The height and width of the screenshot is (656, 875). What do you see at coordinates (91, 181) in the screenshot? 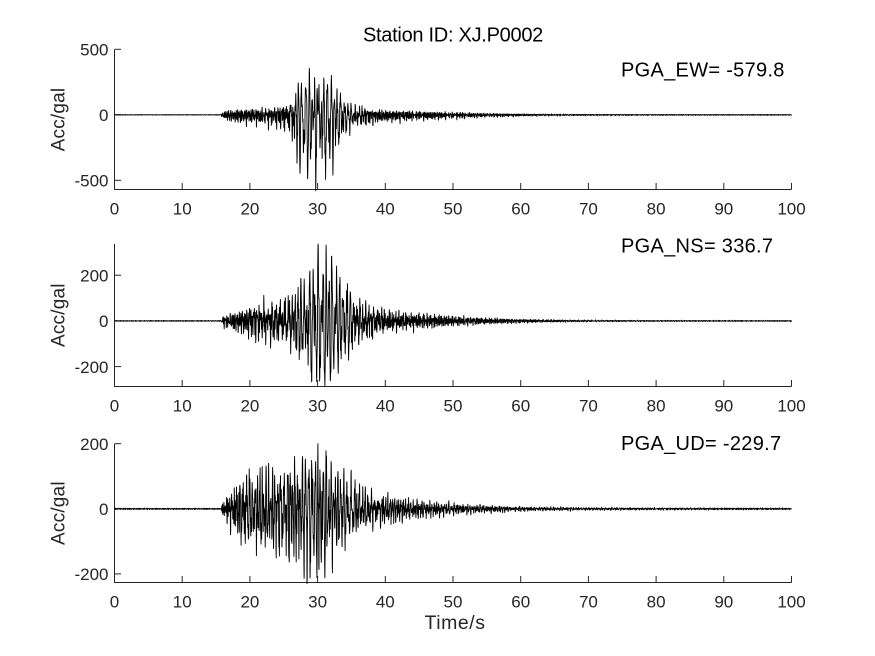
I see `svg-text: -500` at bounding box center [91, 181].